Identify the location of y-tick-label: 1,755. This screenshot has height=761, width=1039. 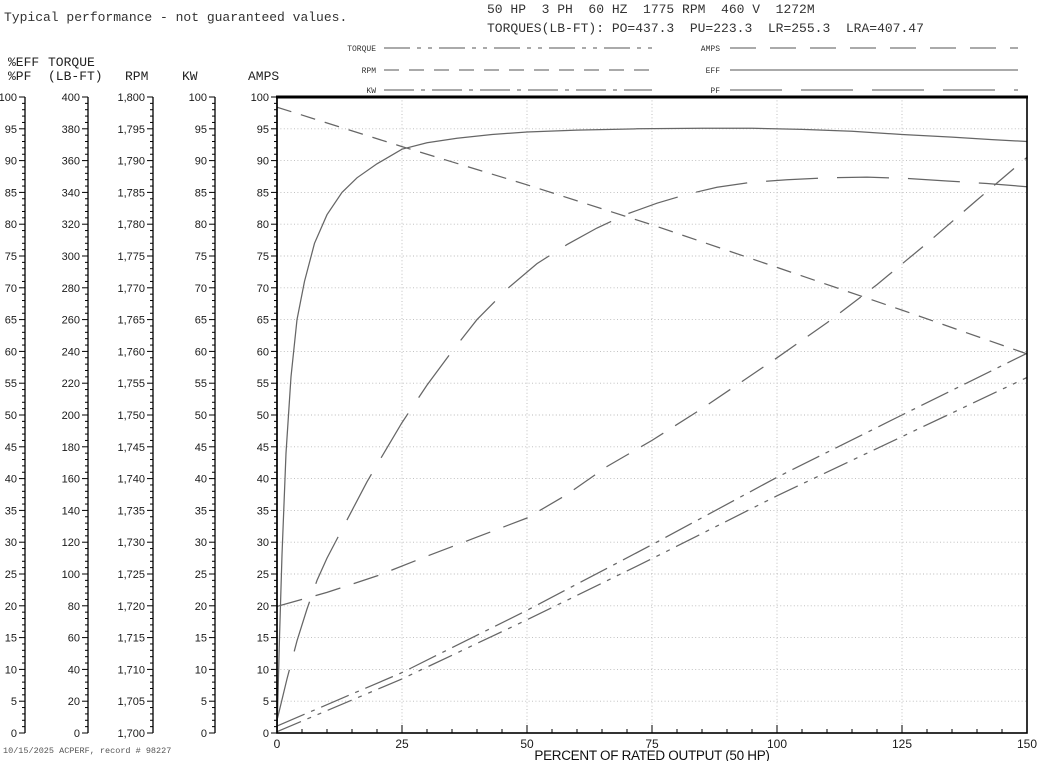
(131, 384).